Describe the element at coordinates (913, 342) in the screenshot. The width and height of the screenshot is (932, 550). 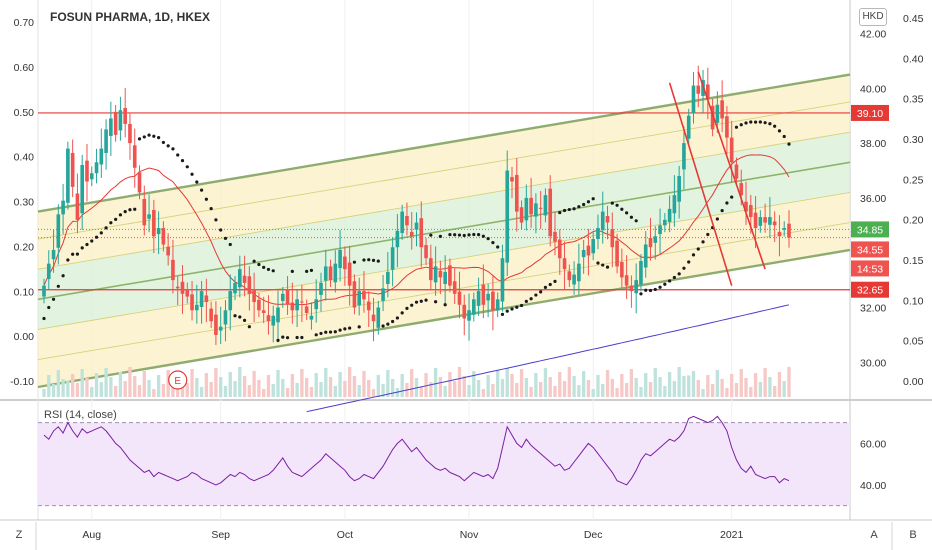
I see `outer-axis-tick: 0.05` at that location.